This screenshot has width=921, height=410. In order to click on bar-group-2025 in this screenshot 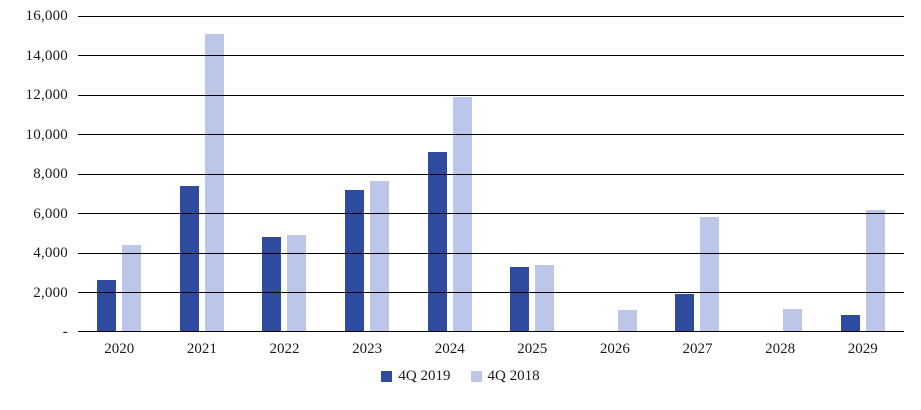, I will do `click(532, 174)`.